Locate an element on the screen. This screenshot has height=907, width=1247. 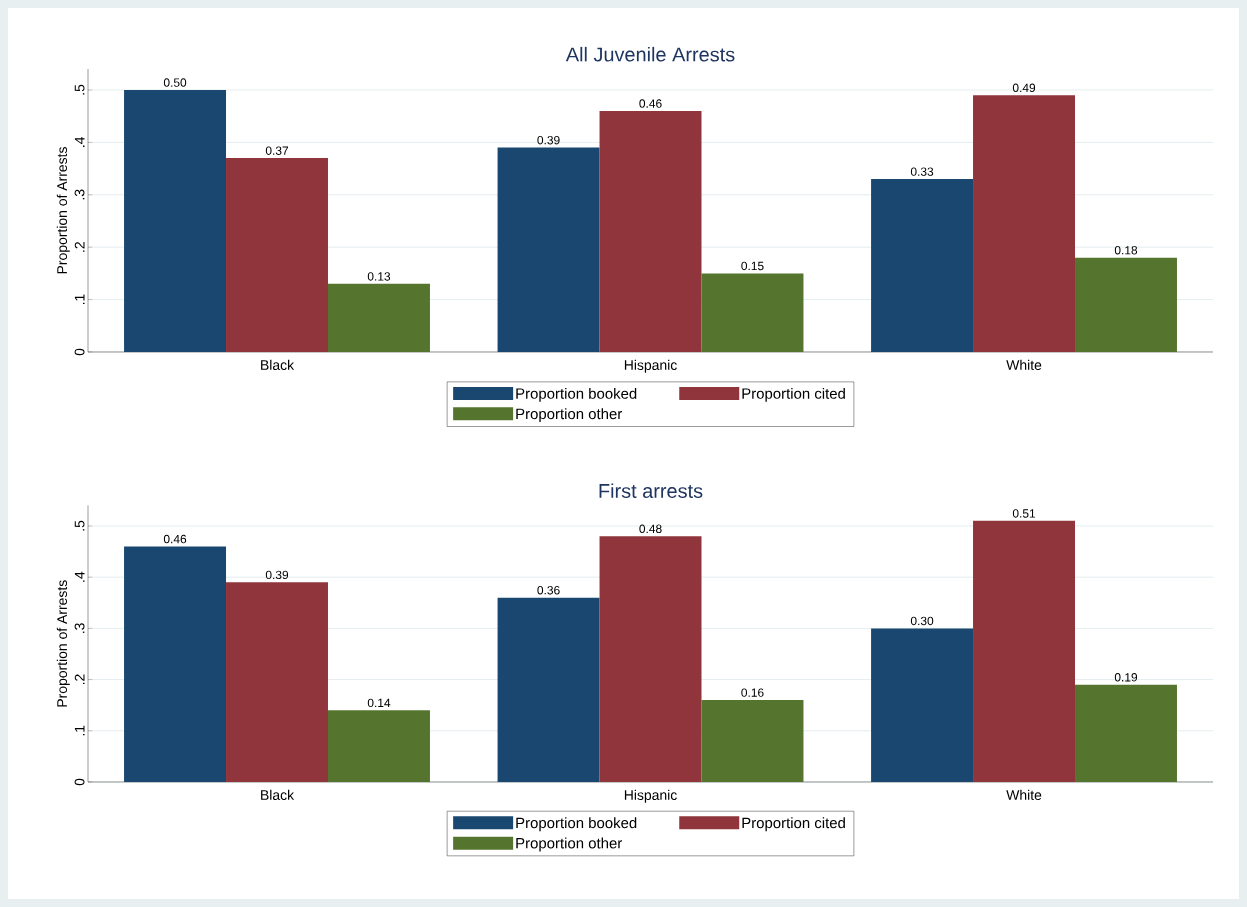
data-label: 0.49 is located at coordinates (1024, 88).